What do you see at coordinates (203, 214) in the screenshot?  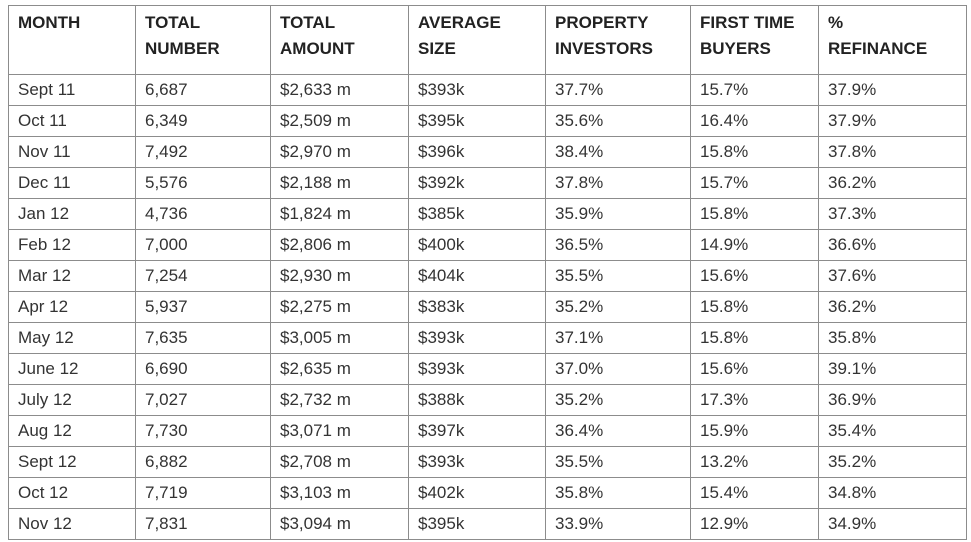 I see `table-cell: 4,736` at bounding box center [203, 214].